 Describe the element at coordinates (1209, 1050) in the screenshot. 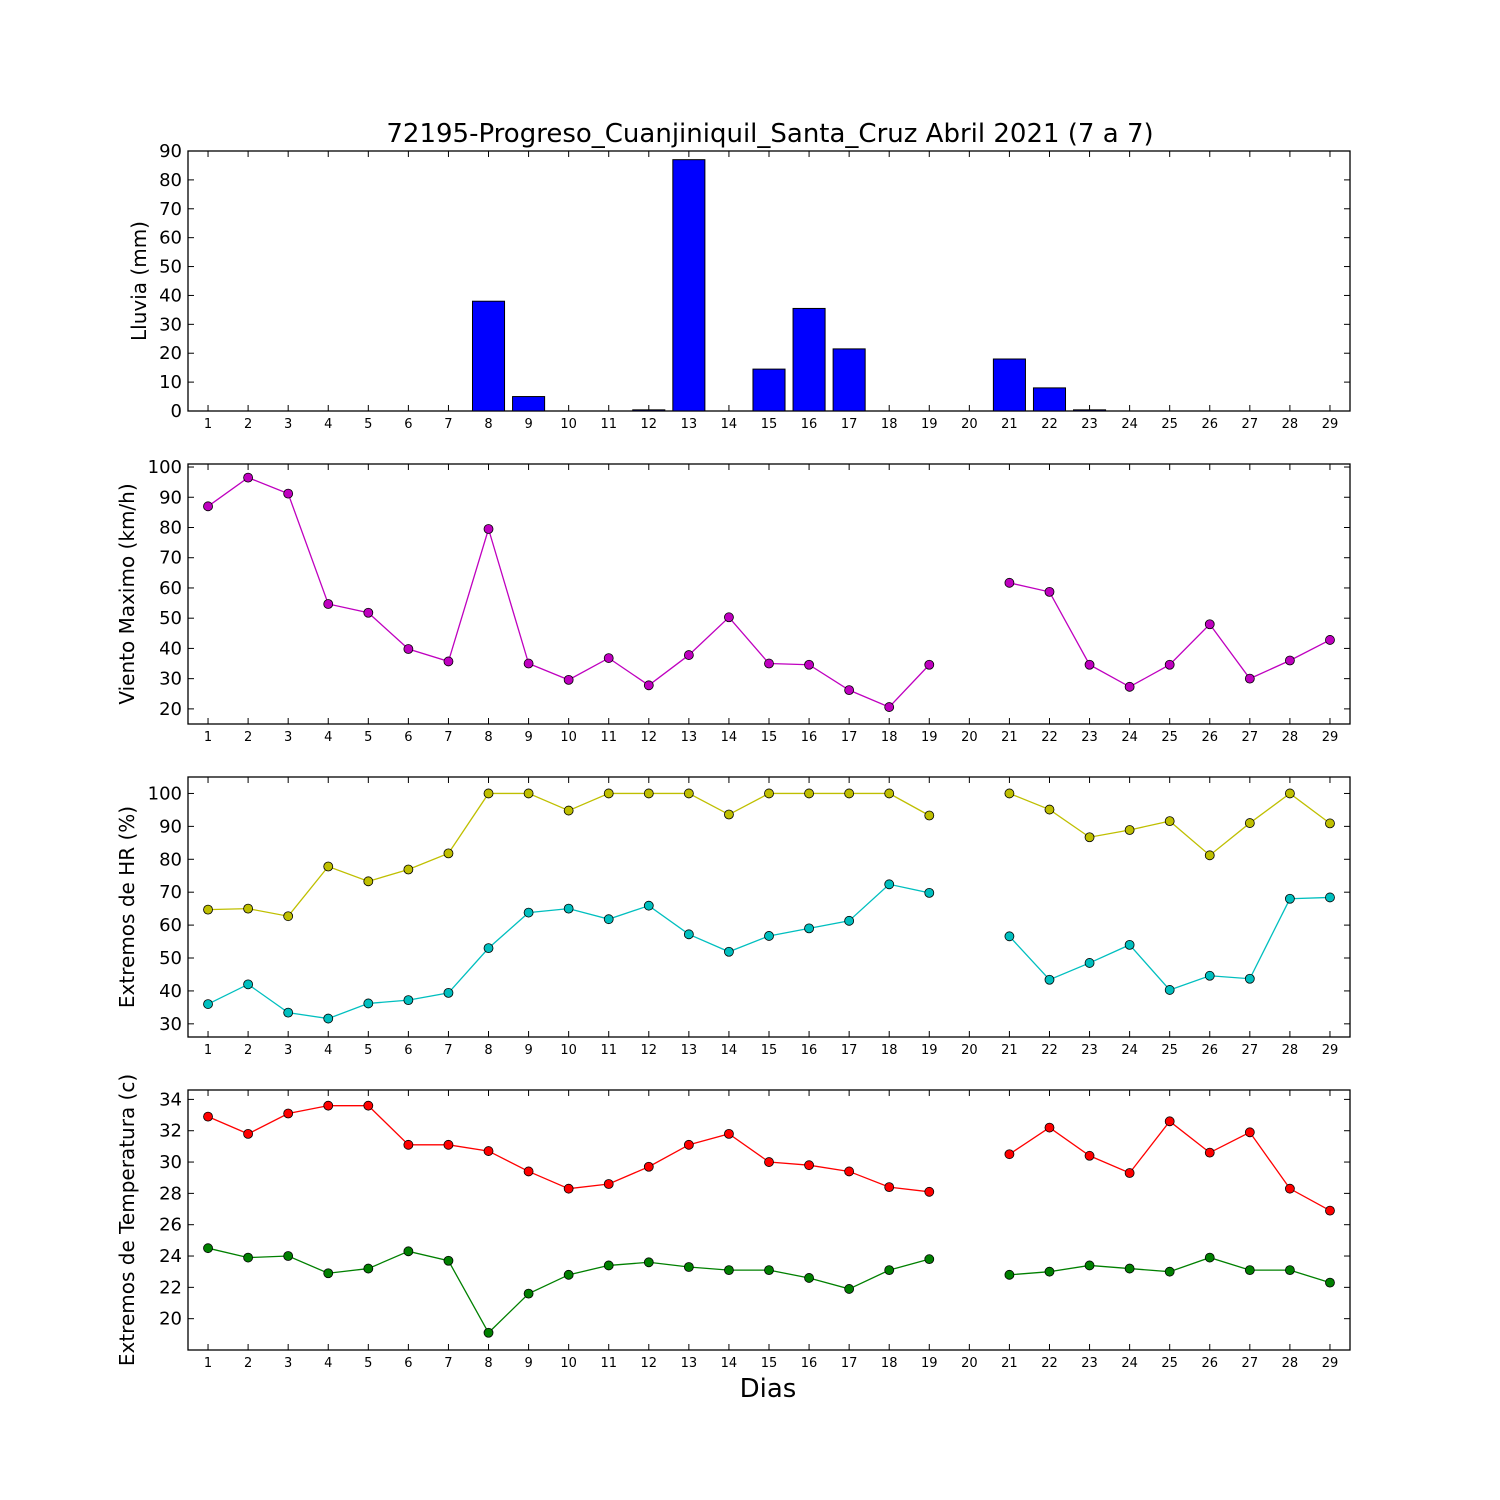

I see `humidity-xtick-label: 26` at that location.